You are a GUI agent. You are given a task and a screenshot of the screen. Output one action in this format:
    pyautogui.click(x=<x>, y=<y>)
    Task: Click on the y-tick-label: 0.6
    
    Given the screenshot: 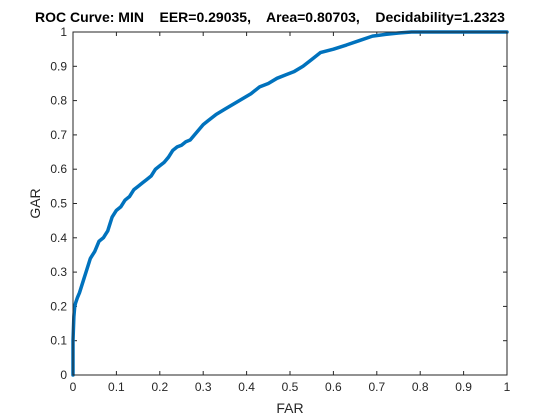 What is the action you would take?
    pyautogui.click(x=58, y=169)
    